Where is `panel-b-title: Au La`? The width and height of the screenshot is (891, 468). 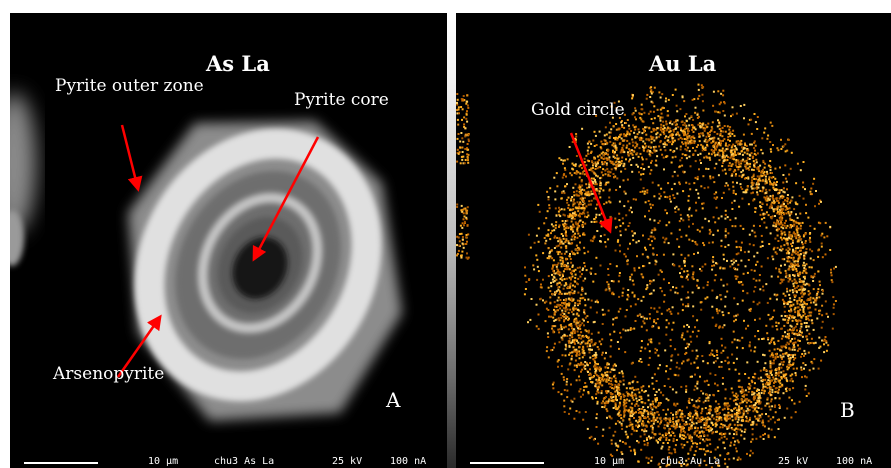 panel-b-title: Au La is located at coordinates (683, 63).